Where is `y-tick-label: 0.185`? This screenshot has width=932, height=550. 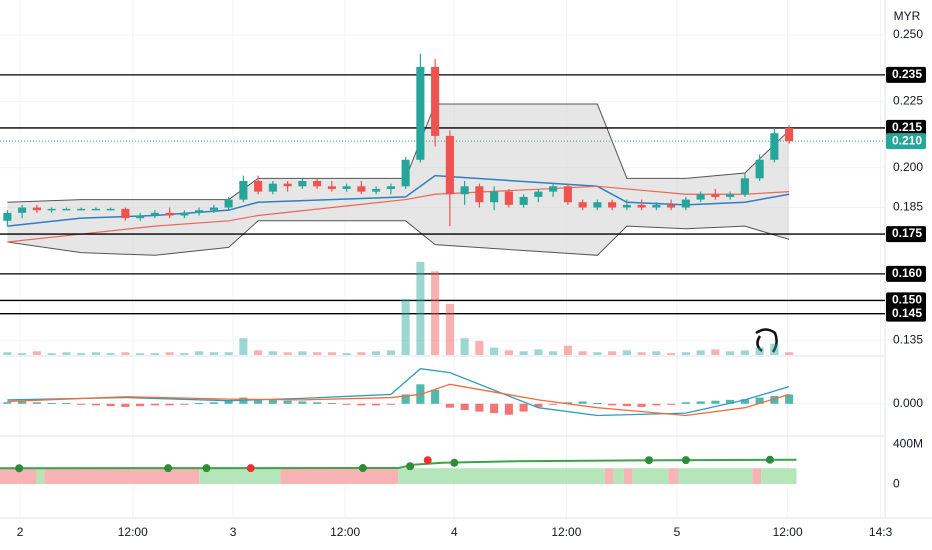
y-tick-label: 0.185 is located at coordinates (908, 207).